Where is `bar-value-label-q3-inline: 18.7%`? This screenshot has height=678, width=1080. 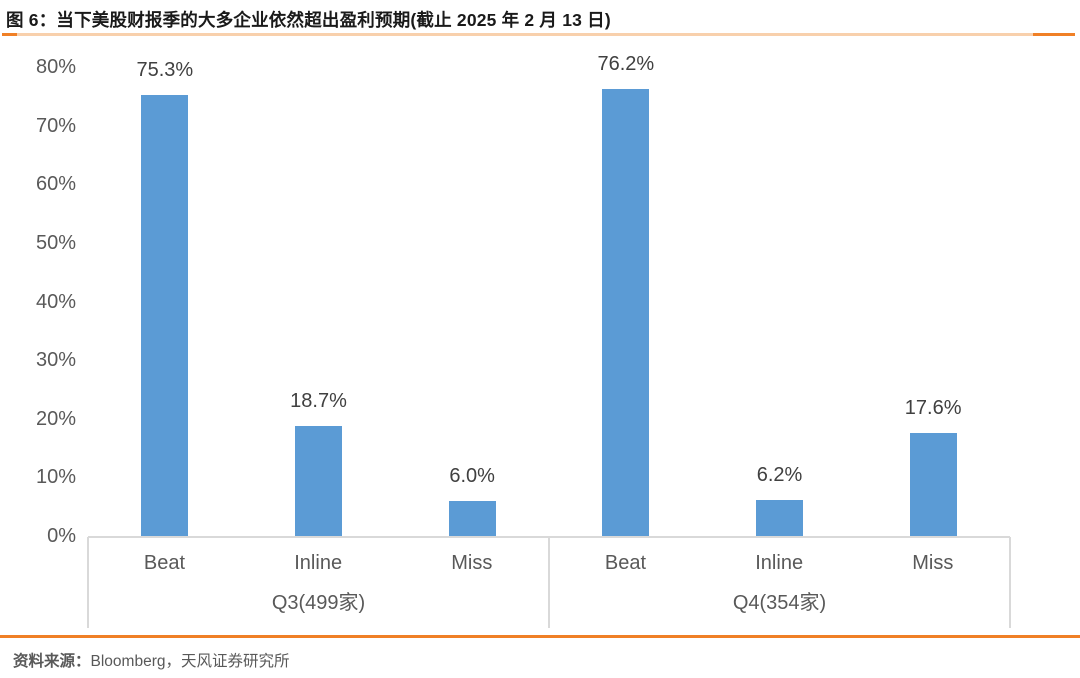
bar-value-label-q3-inline: 18.7% is located at coordinates (318, 401).